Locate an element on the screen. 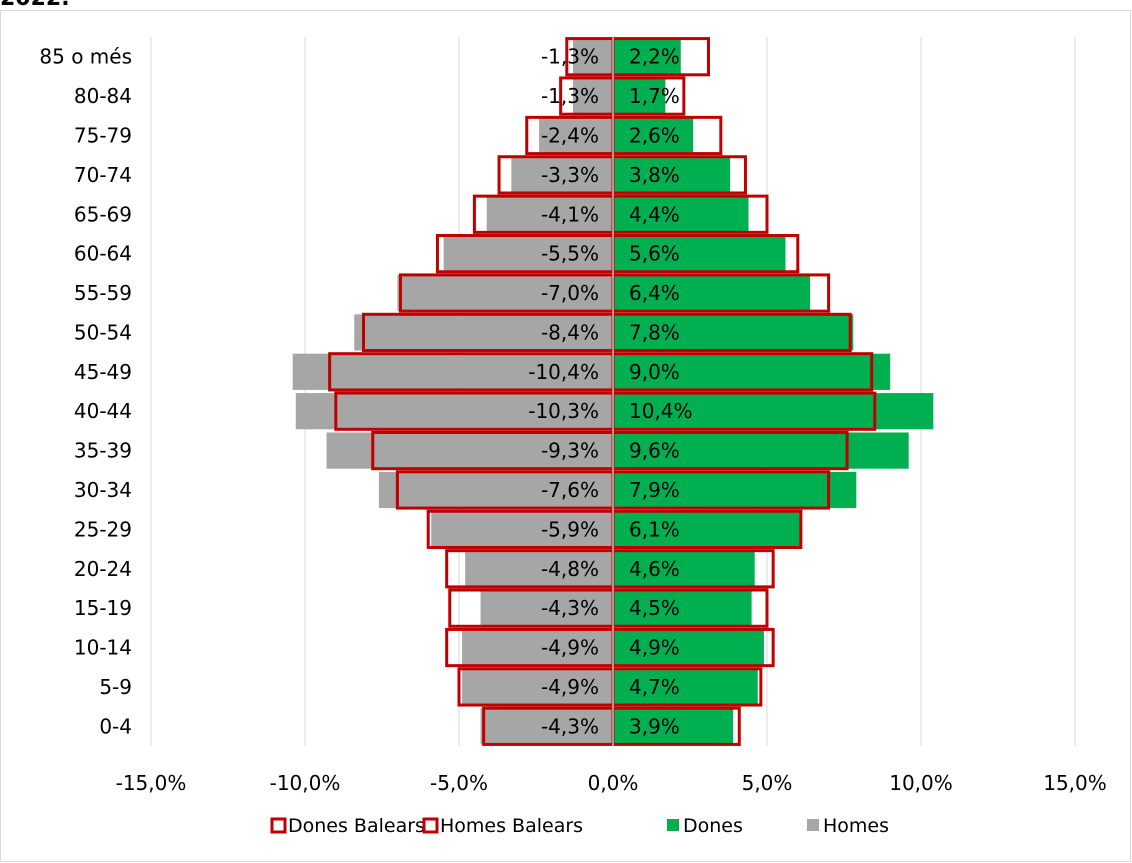  data-label-dones: 4,6% is located at coordinates (654, 569).